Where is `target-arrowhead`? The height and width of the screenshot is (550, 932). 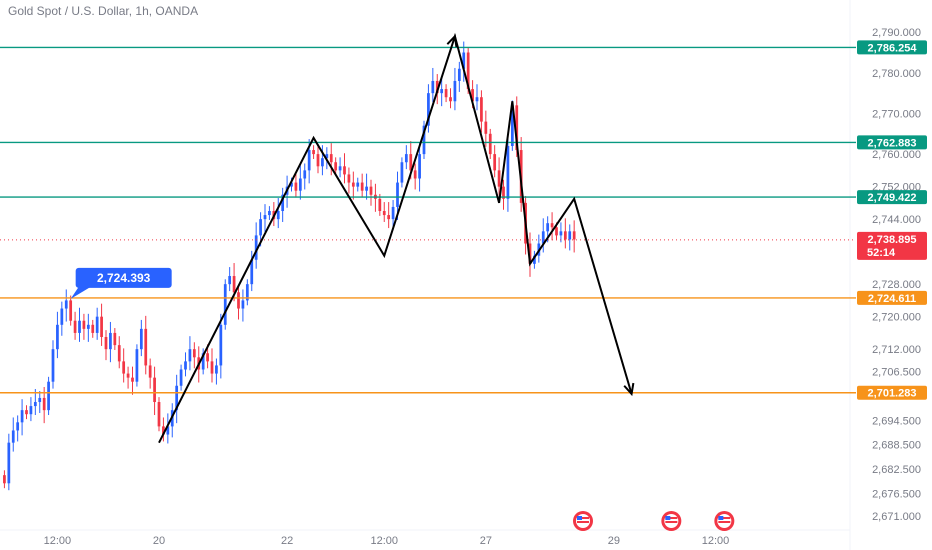
target-arrowhead is located at coordinates (629, 389).